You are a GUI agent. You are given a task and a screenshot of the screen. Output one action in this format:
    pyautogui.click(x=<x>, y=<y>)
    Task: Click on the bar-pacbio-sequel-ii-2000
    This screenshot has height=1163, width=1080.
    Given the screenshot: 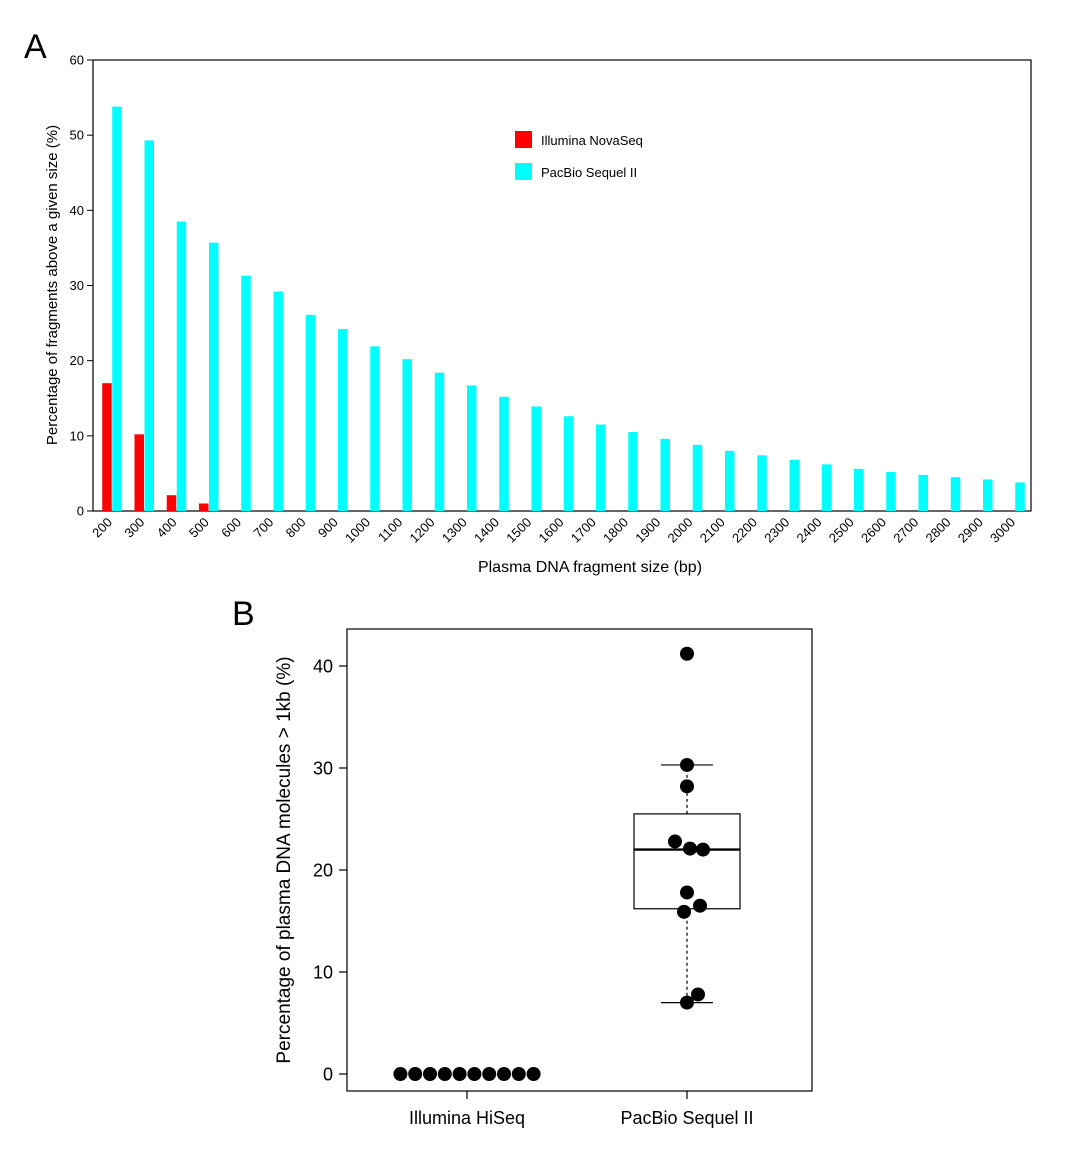 What is the action you would take?
    pyautogui.click(x=697, y=477)
    